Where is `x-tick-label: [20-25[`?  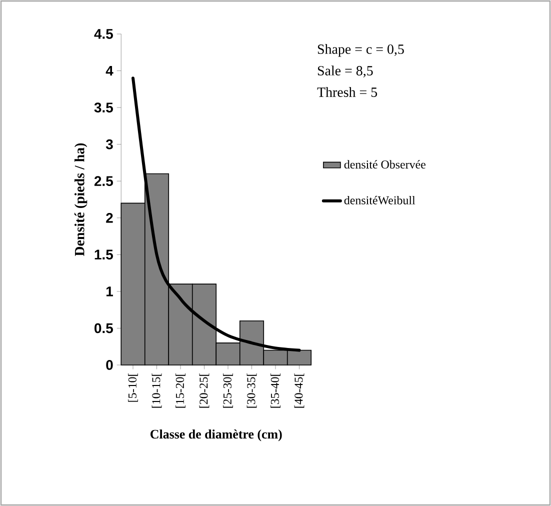 x-tick-label: [20-25[ is located at coordinates (204, 390).